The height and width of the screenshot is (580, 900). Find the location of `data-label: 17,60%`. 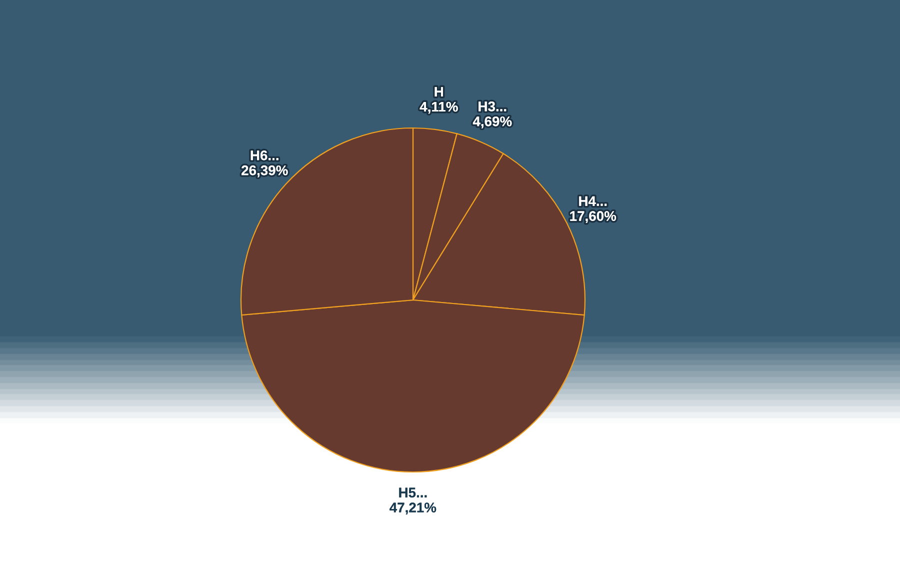

data-label: 17,60% is located at coordinates (593, 217).